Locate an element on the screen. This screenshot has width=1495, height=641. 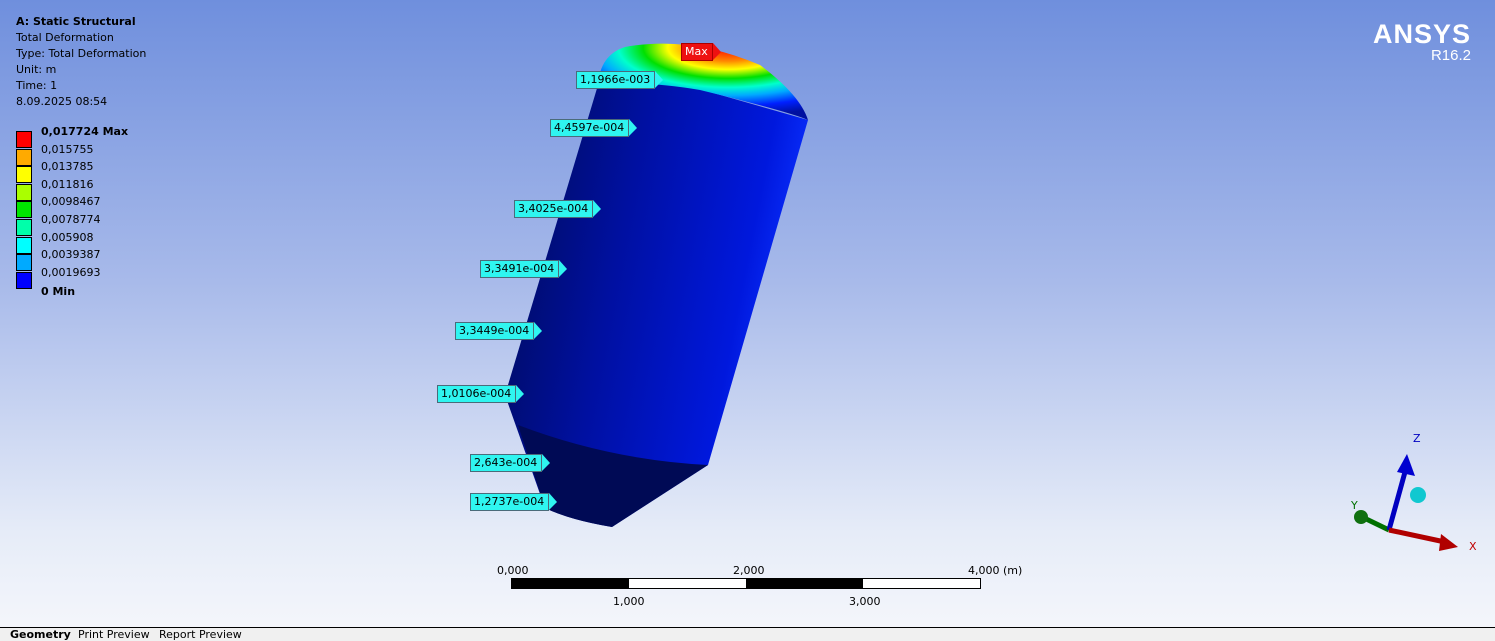
probe-label: 3,4025e-004 is located at coordinates (558, 209).